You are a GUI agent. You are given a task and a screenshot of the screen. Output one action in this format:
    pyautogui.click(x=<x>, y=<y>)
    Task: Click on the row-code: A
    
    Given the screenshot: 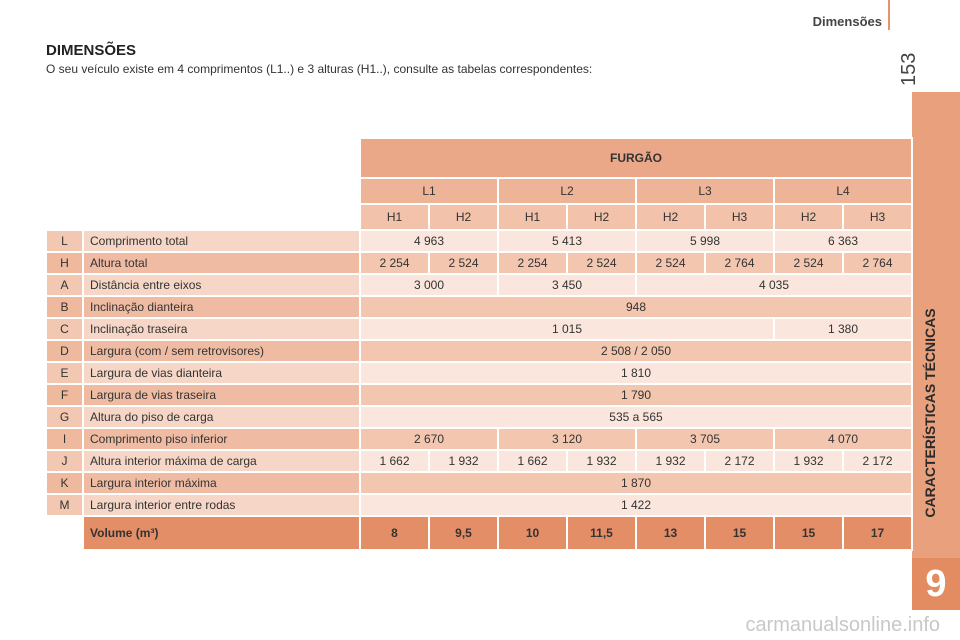 What is the action you would take?
    pyautogui.click(x=64, y=285)
    